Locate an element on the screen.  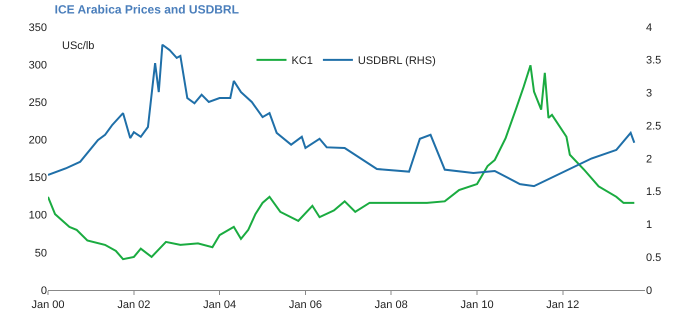
annotation: USc/lb is located at coordinates (78, 46).